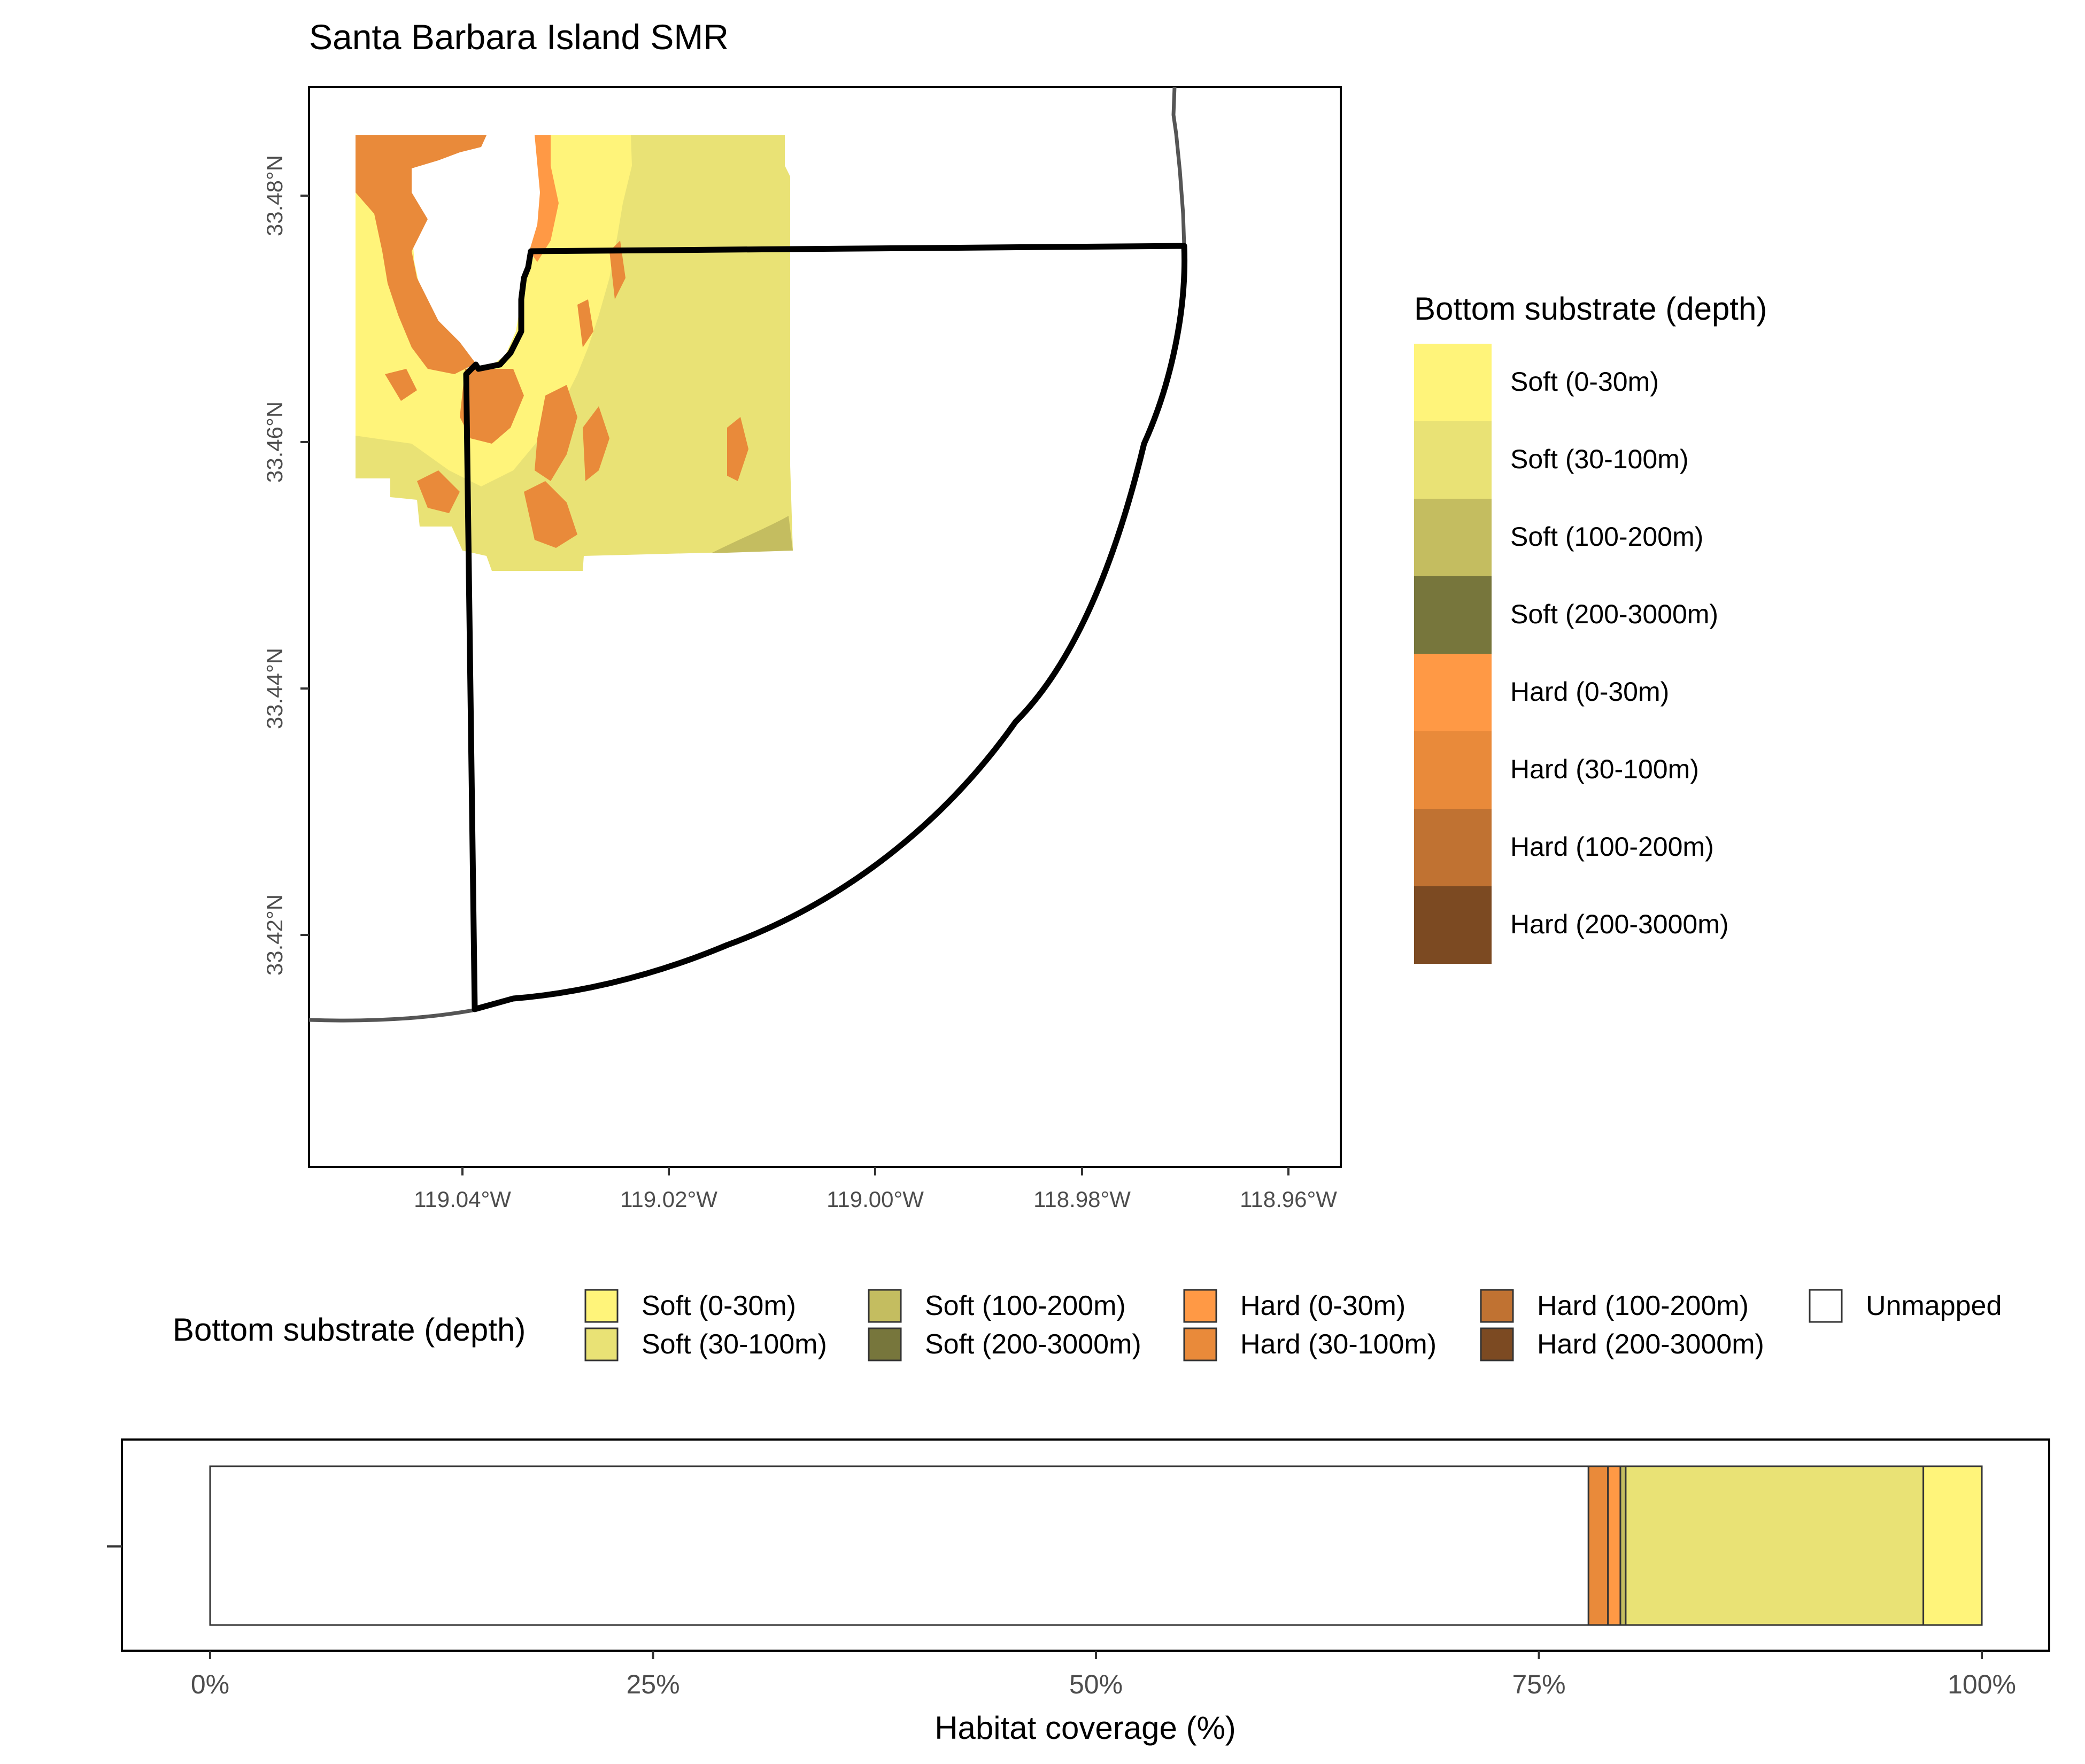 This screenshot has width=2085, height=1764. What do you see at coordinates (1650, 1345) in the screenshot?
I see `coverage-legend-label: Hard (200-3000m)` at bounding box center [1650, 1345].